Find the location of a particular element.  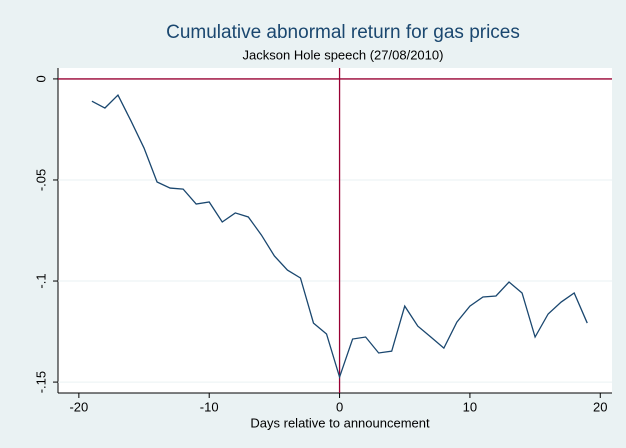

y-tick-label: -.05 is located at coordinates (40, 180).